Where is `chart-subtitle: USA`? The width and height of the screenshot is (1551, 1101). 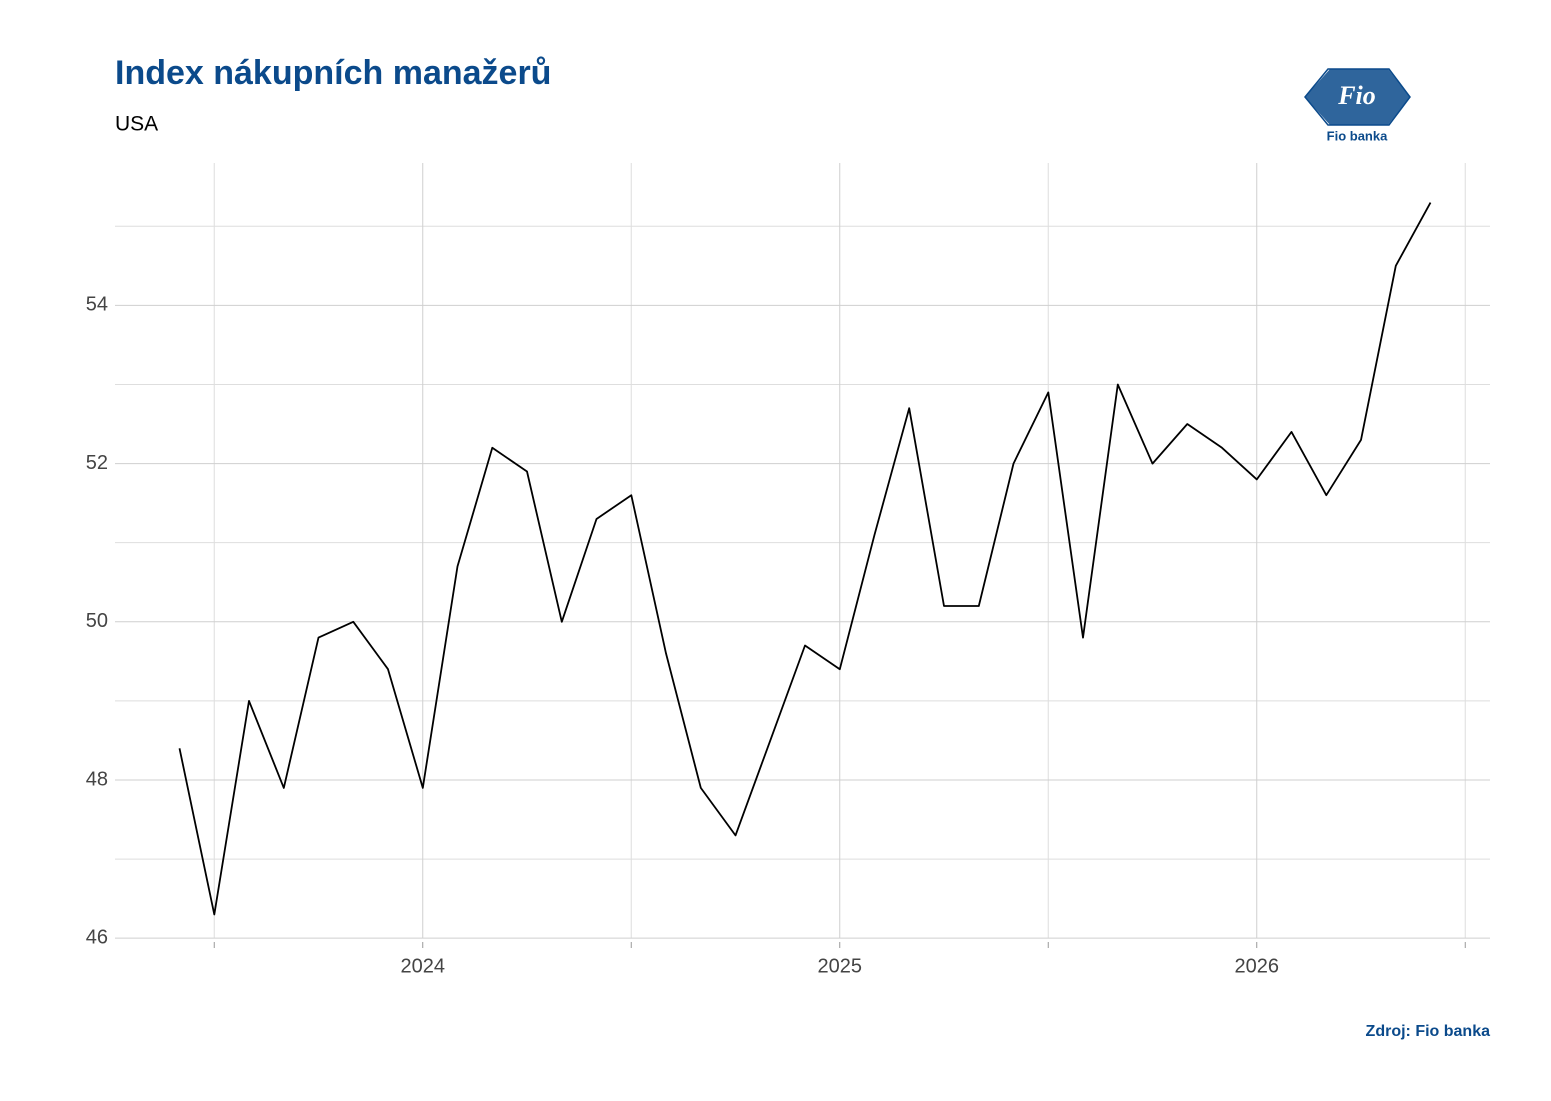 chart-subtitle: USA is located at coordinates (136, 124).